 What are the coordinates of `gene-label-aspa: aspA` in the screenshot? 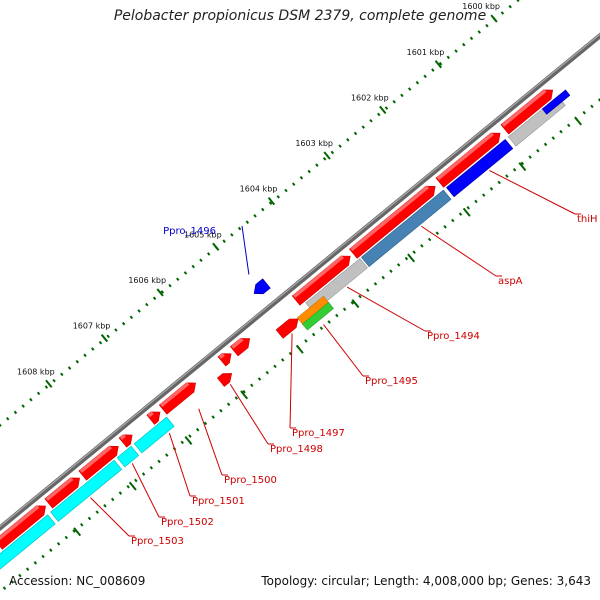 It's located at (510, 281).